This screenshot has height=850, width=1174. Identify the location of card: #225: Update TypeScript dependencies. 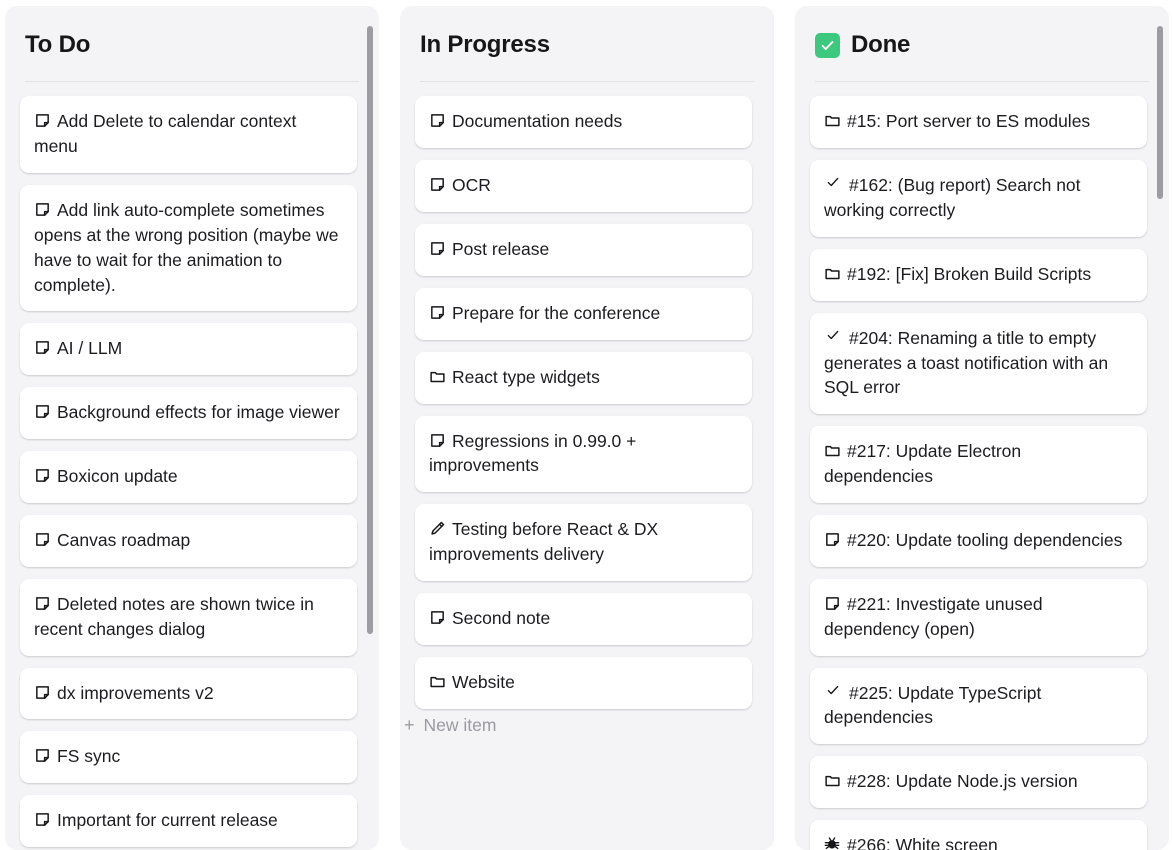
(978, 706).